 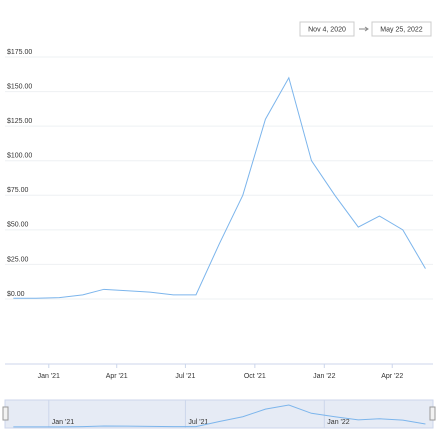 I want to click on x-tick-label: Apr '21, so click(x=117, y=376).